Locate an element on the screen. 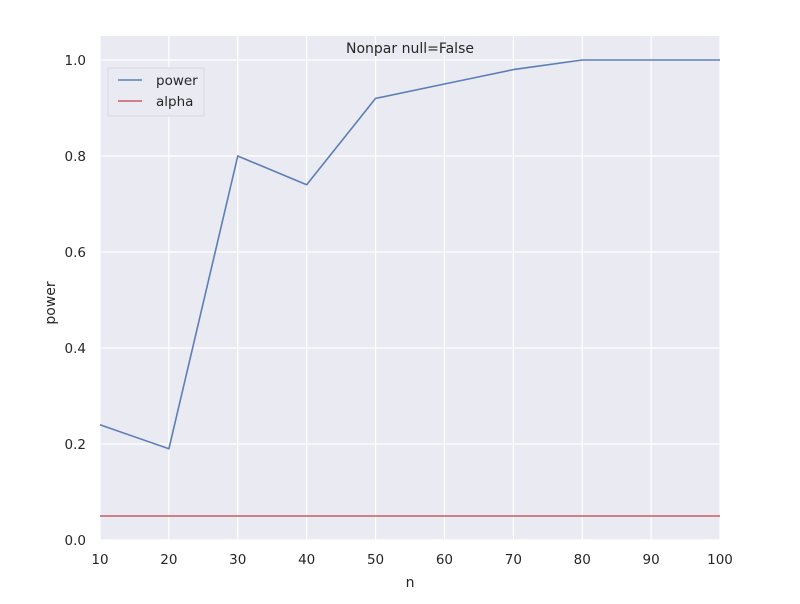 This screenshot has height=604, width=800. x-tick-label: 80 is located at coordinates (582, 560).